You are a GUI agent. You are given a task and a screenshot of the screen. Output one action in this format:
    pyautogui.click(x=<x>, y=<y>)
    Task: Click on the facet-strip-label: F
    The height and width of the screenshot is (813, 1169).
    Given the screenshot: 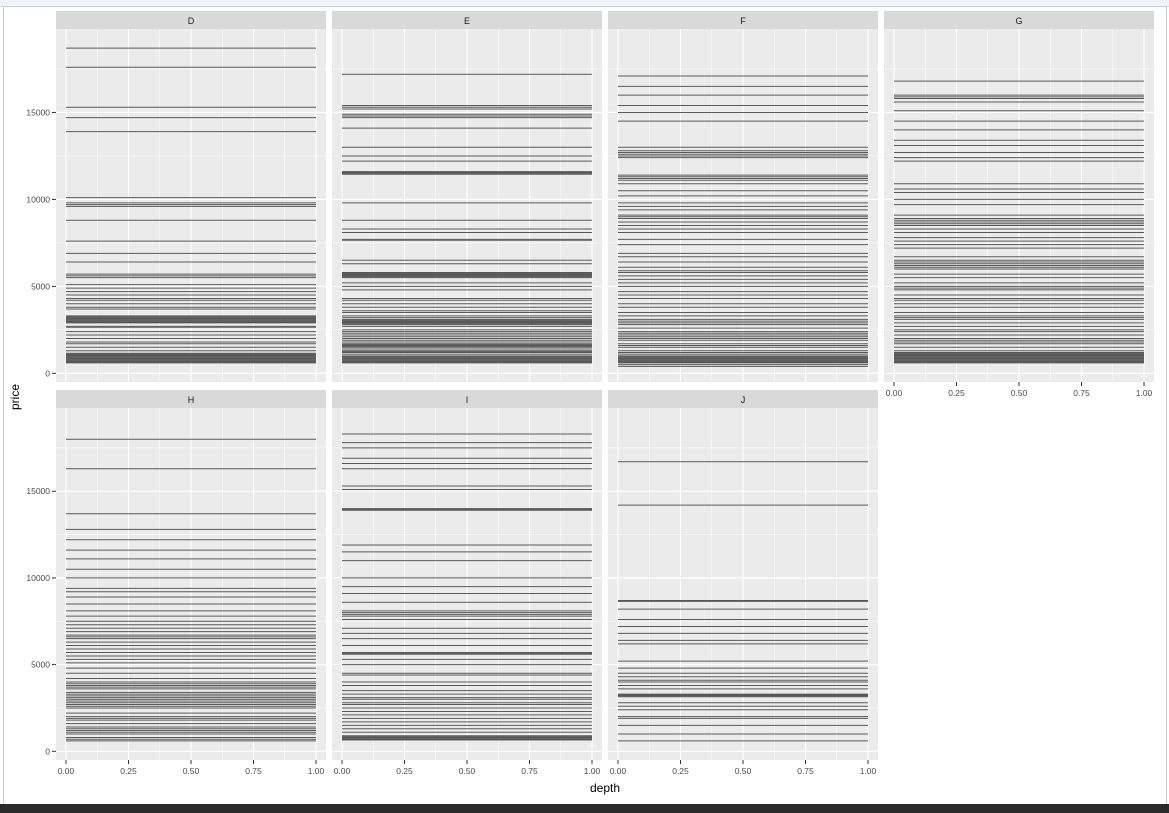 What is the action you would take?
    pyautogui.click(x=743, y=21)
    